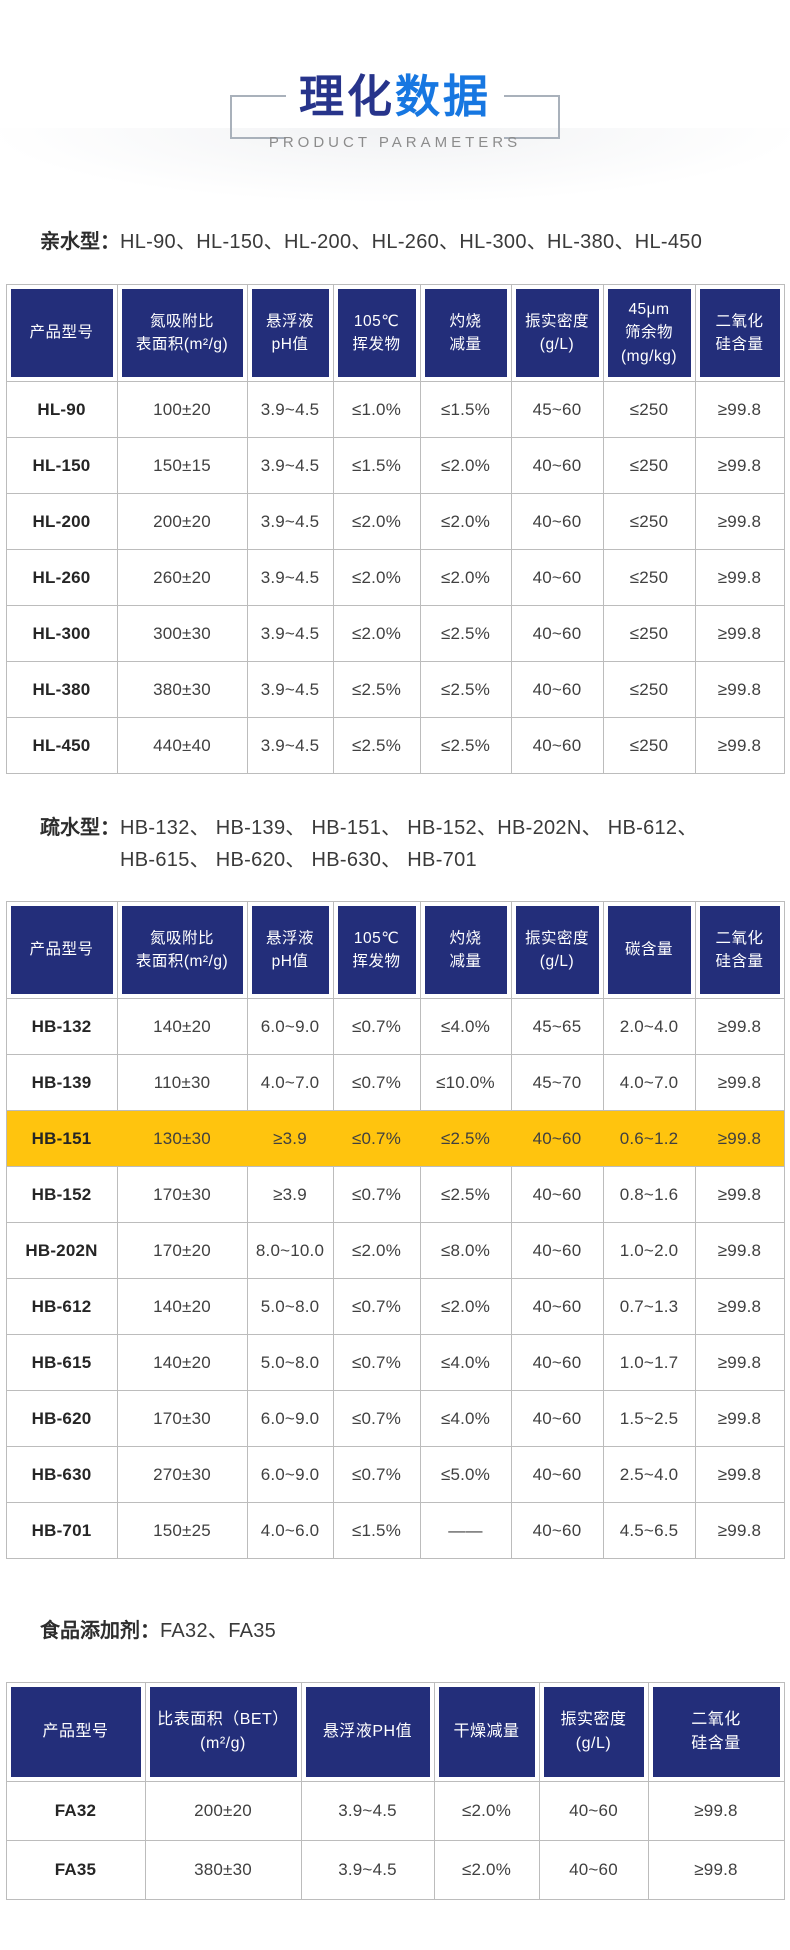  I want to click on value-cell: 4.0~7.0, so click(649, 1082).